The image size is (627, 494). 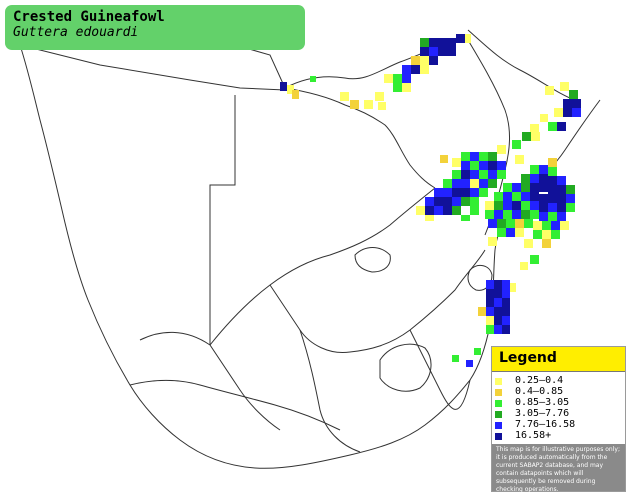 I want to click on legend-label: 3.05–7.76, so click(x=542, y=413).